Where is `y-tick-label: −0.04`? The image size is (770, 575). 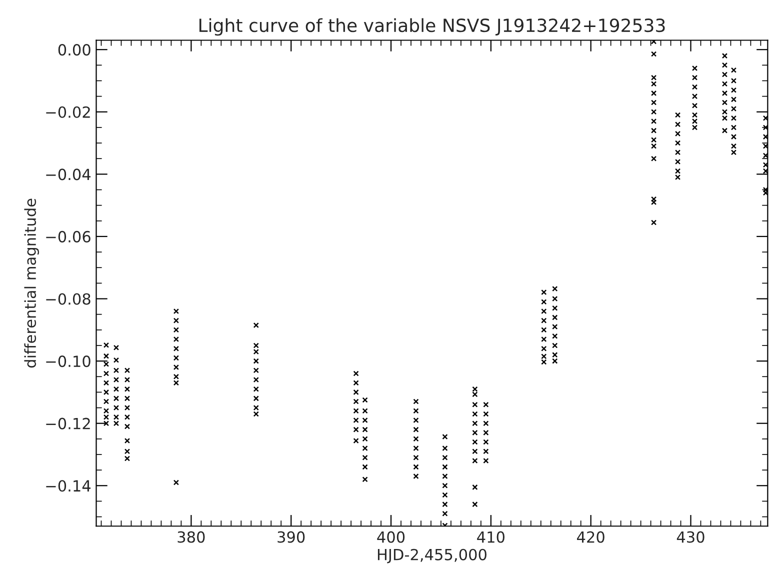
y-tick-label: −0.04 is located at coordinates (68, 174).